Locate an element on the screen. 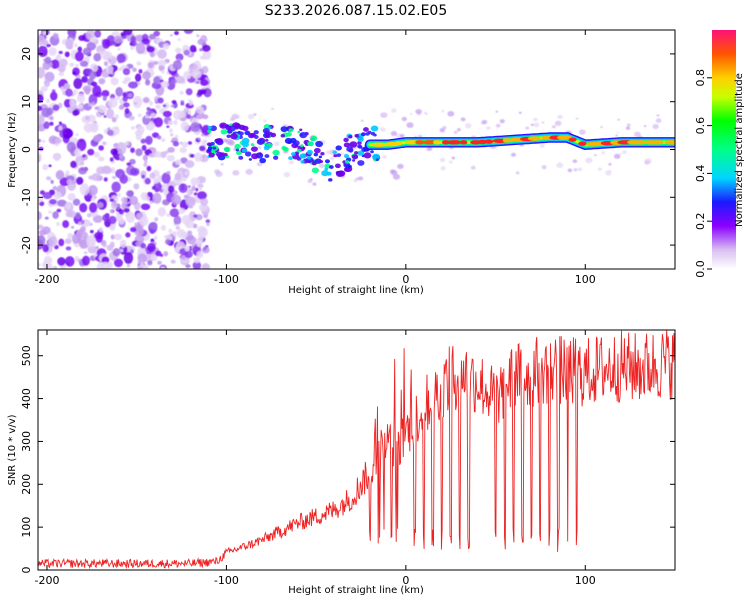 The image size is (750, 600). spectrogram-xtick-label: -100 is located at coordinates (226, 279).